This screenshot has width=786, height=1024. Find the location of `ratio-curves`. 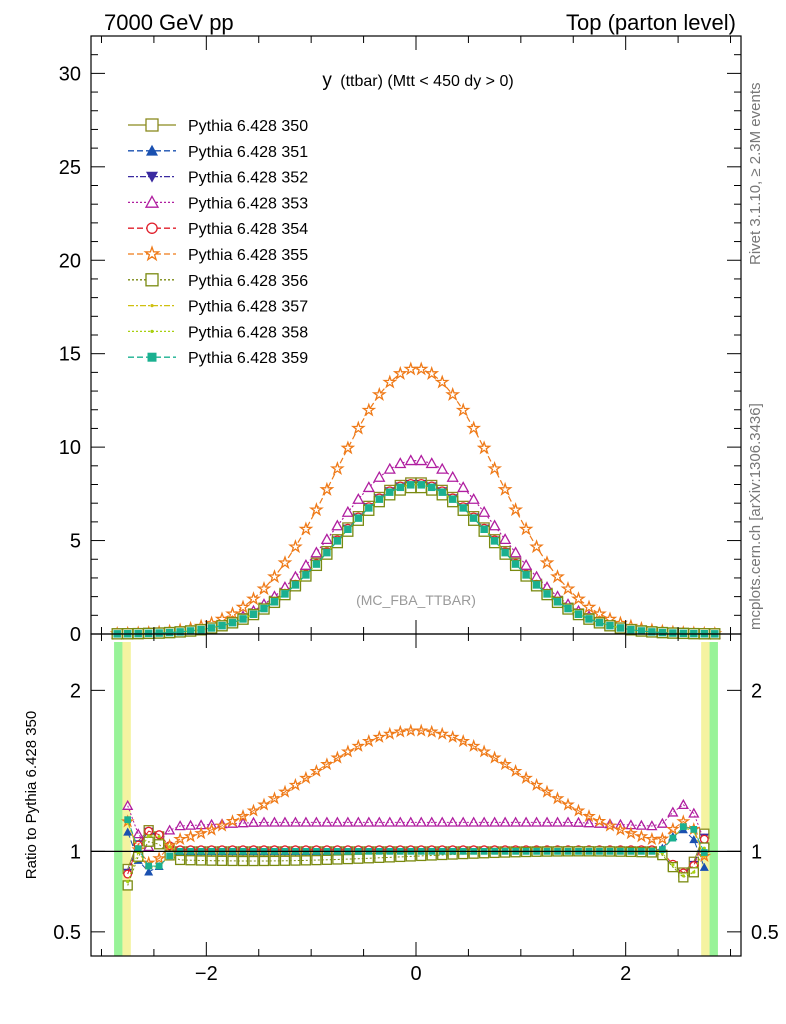

ratio-curves is located at coordinates (416, 807).